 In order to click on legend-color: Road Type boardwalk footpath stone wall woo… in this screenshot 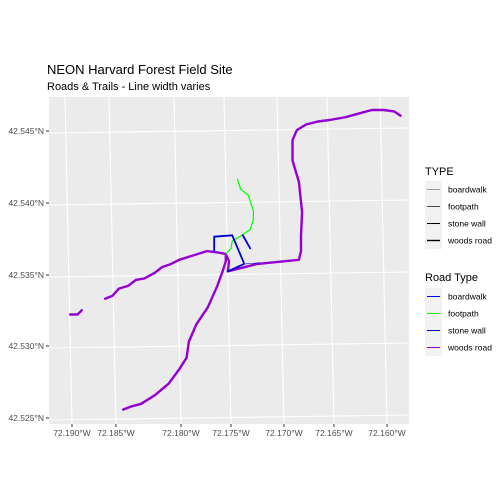, I will do `click(458, 314)`.